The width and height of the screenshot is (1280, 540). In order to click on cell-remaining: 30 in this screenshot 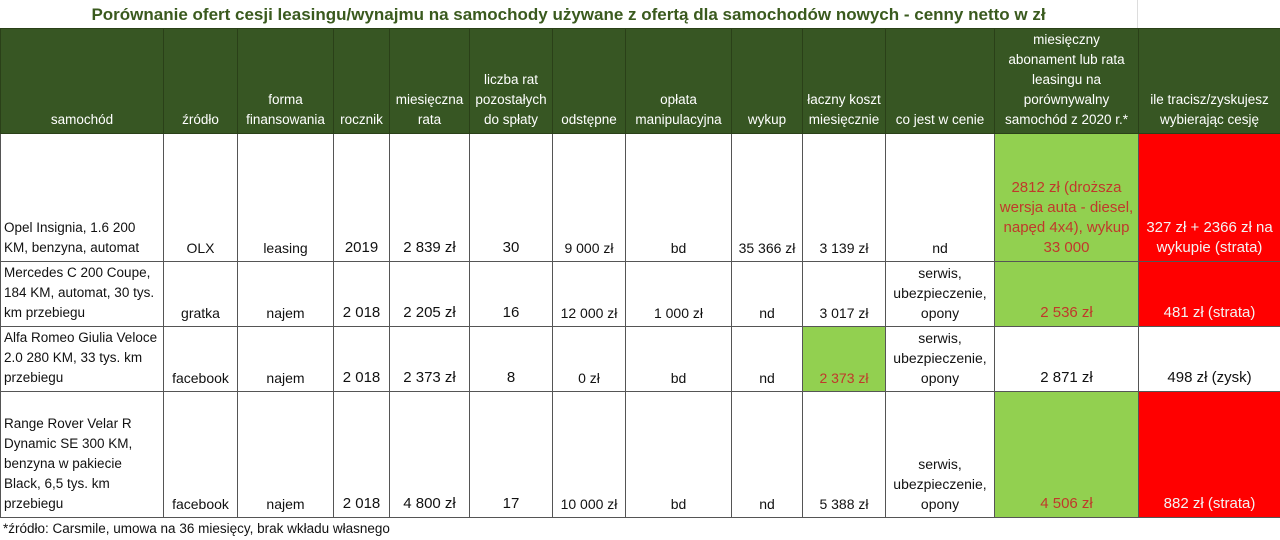, I will do `click(511, 198)`.